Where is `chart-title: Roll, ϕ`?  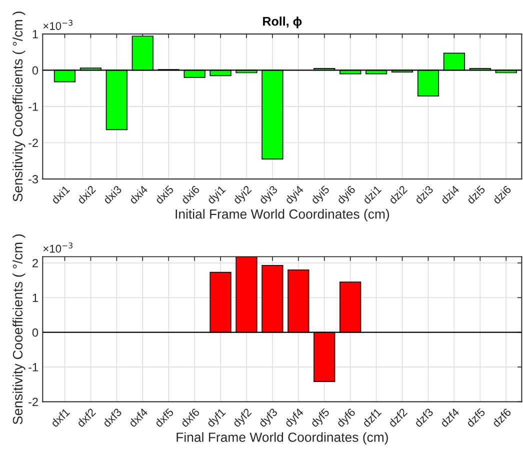
chart-title: Roll, ϕ is located at coordinates (282, 22).